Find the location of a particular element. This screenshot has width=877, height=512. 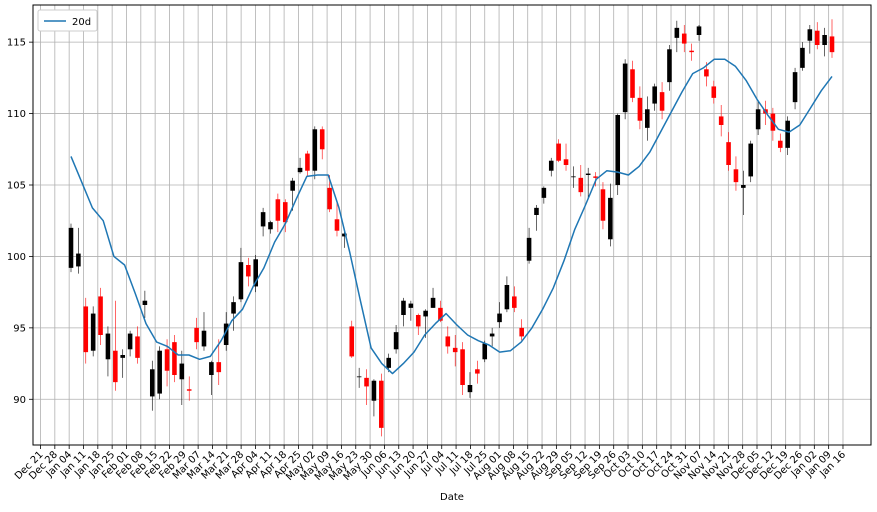

legend: 20d is located at coordinates (67, 20).